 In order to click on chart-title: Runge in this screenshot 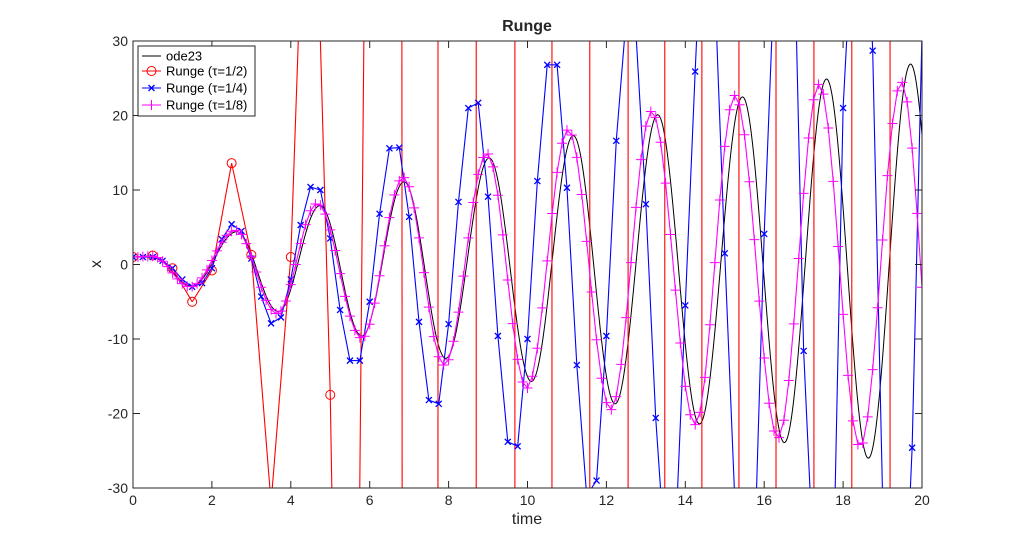, I will do `click(527, 26)`.